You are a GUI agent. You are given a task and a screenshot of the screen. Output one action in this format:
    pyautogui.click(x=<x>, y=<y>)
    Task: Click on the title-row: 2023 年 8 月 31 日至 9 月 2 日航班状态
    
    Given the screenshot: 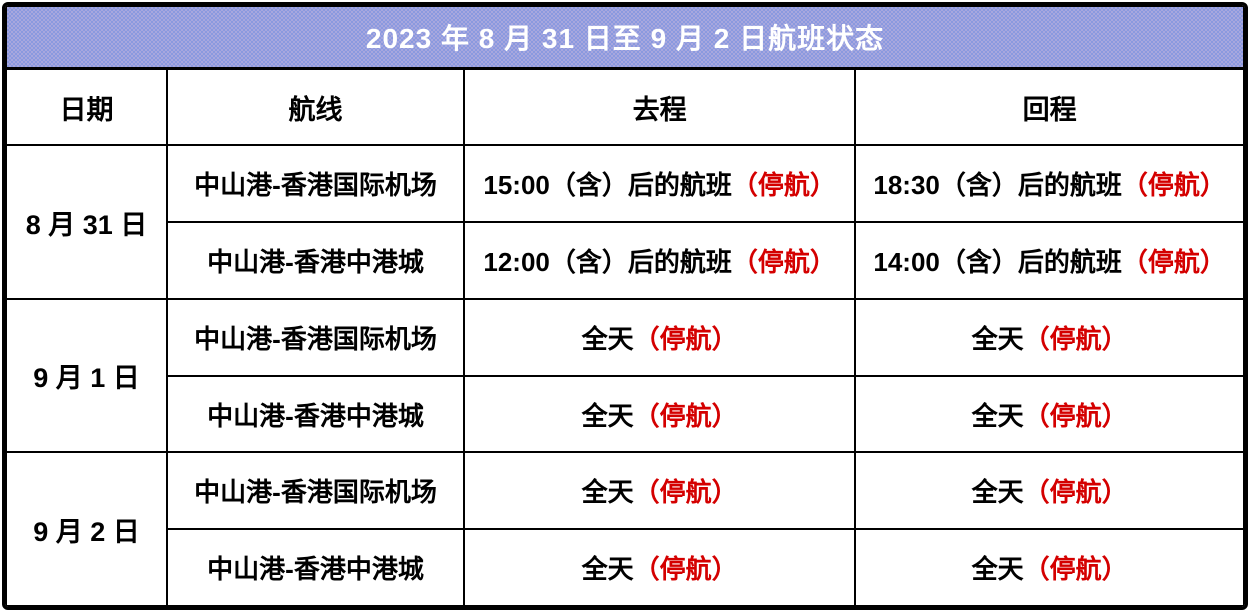 What is the action you would take?
    pyautogui.click(x=625, y=38)
    